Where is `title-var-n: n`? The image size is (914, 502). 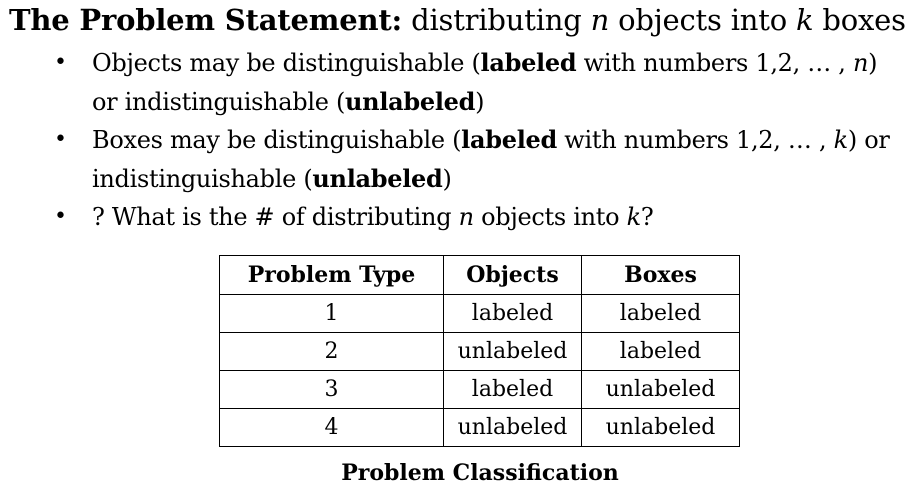
title-var-n: n is located at coordinates (600, 20).